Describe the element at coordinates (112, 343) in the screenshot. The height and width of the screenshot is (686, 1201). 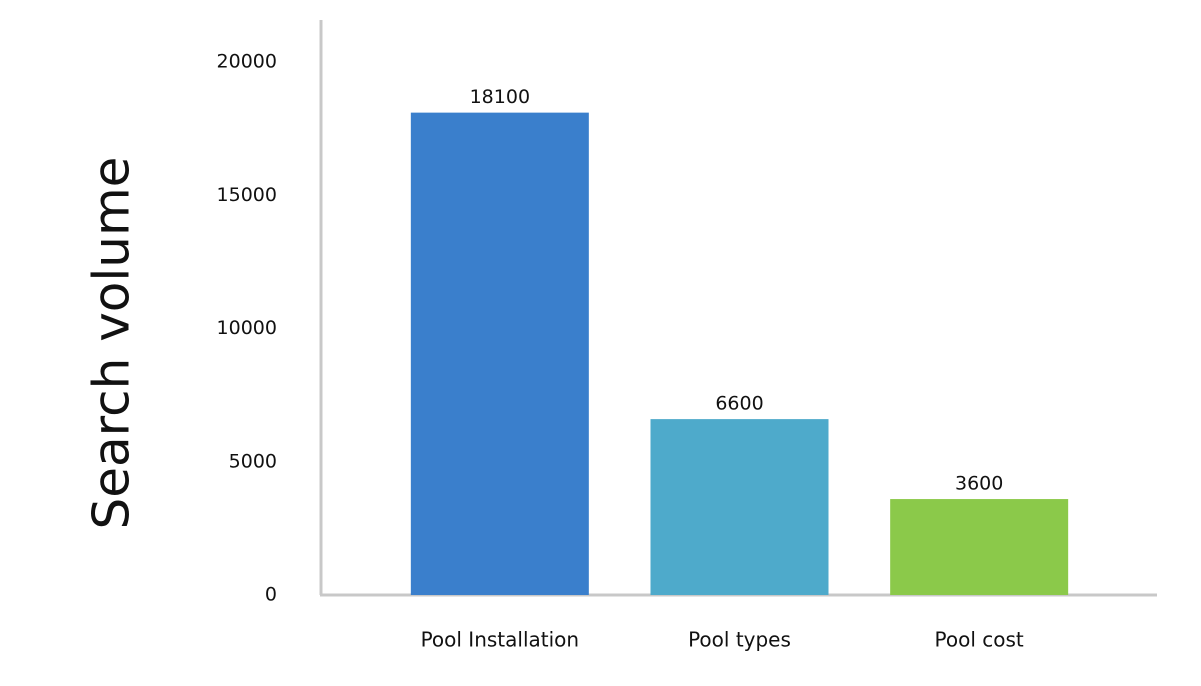
I see `y-axis-label: Search volume` at that location.